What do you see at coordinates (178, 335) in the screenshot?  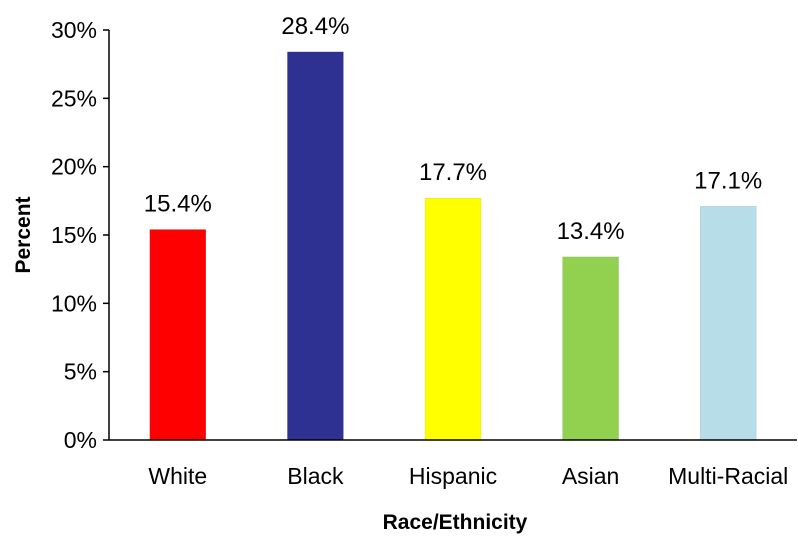 I see `bar-white` at bounding box center [178, 335].